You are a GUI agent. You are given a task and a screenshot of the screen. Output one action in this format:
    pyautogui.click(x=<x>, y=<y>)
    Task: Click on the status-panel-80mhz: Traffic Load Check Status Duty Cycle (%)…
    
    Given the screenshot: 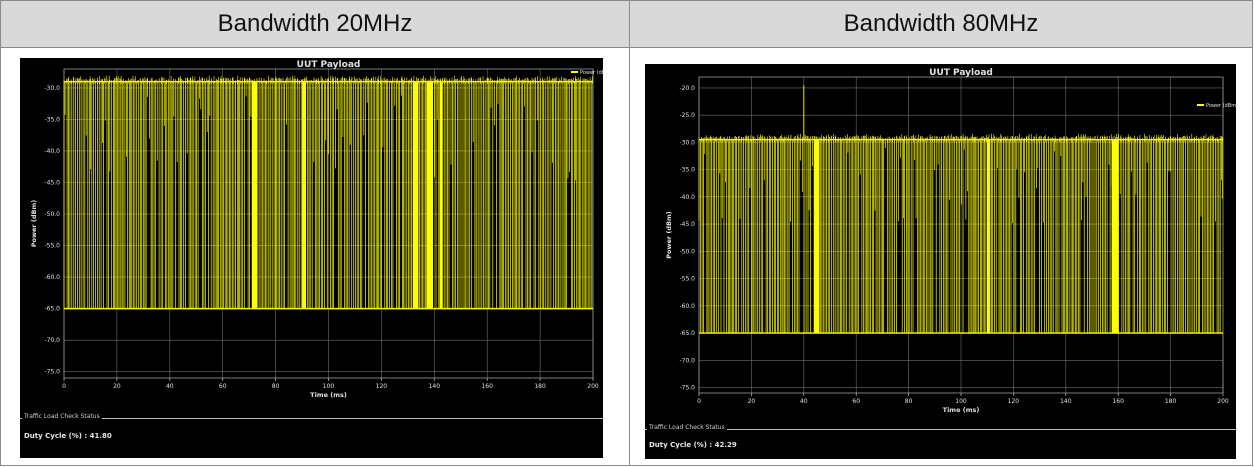 What is the action you would take?
    pyautogui.click(x=940, y=441)
    